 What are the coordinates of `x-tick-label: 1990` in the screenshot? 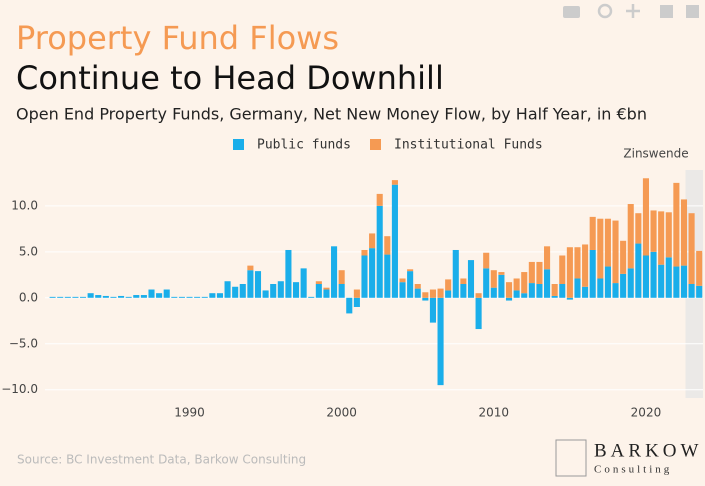 It's located at (189, 413).